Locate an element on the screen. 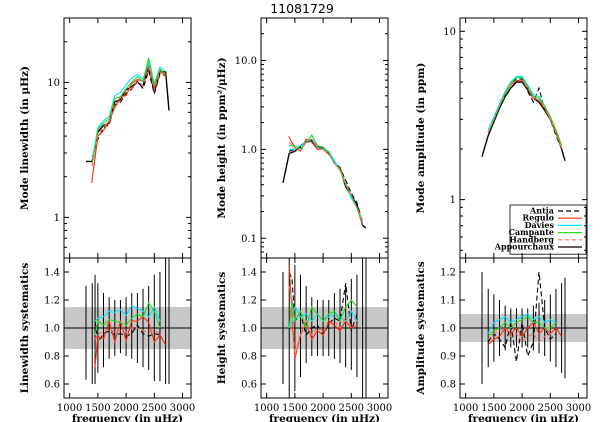 The width and height of the screenshot is (600, 422). y-axis-label: Mode linewidth (in μHz) is located at coordinates (25, 138).